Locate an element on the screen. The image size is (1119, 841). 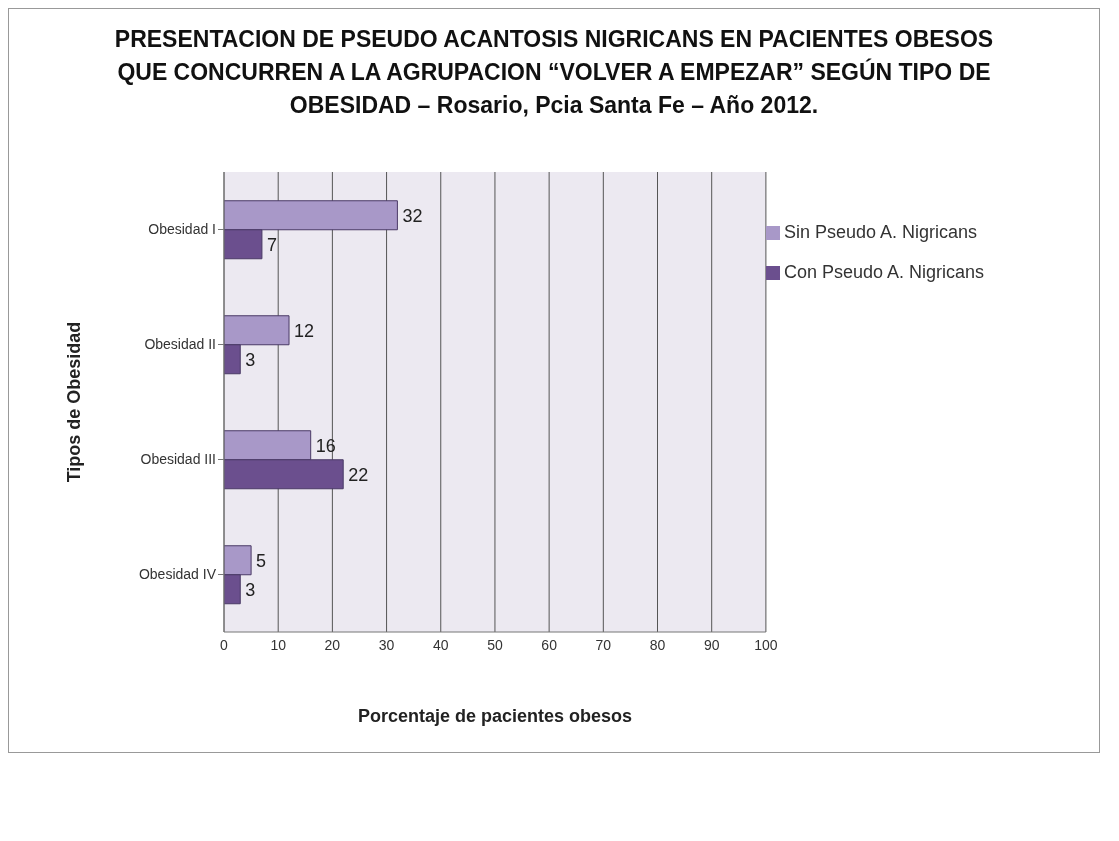
y-tick-label: Obesidad I is located at coordinates (182, 229).